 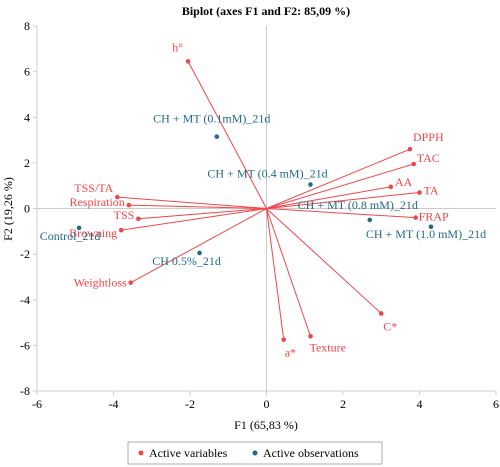 I want to click on y-axis-label: F2 (19,26 %), so click(x=8, y=209).